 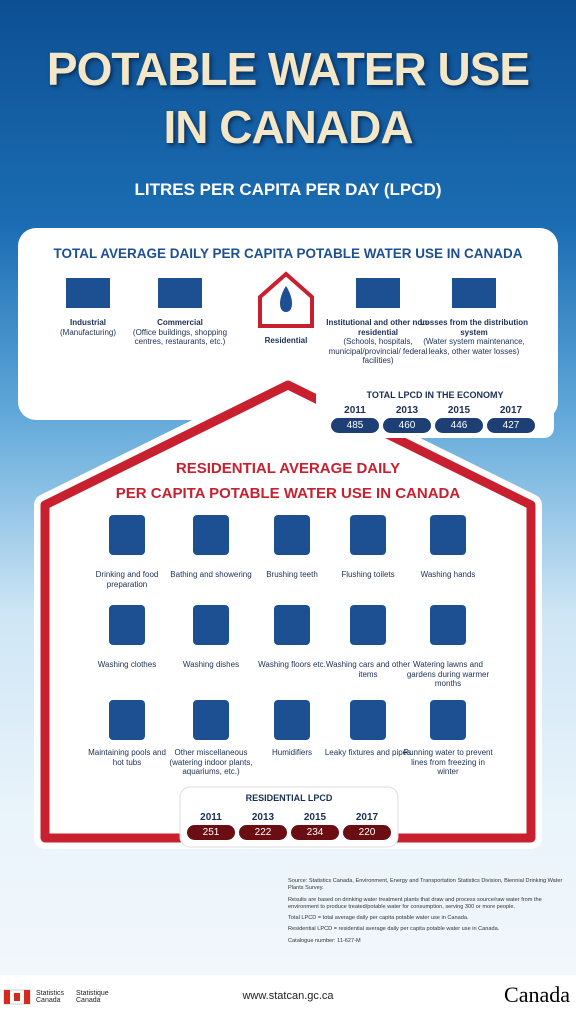 I want to click on use-label: Washing clothes, so click(x=127, y=664).